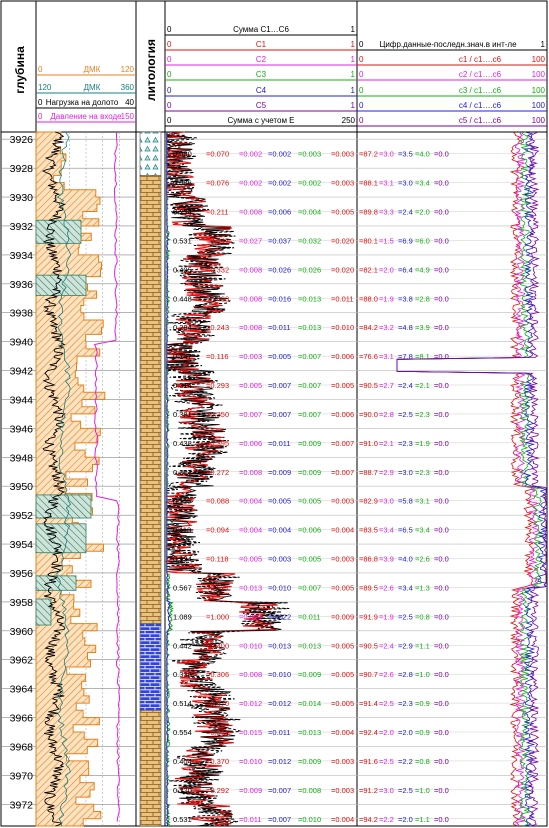 The width and height of the screenshot is (549, 828). I want to click on gas-readout-sum: 0.134, so click(182, 559).